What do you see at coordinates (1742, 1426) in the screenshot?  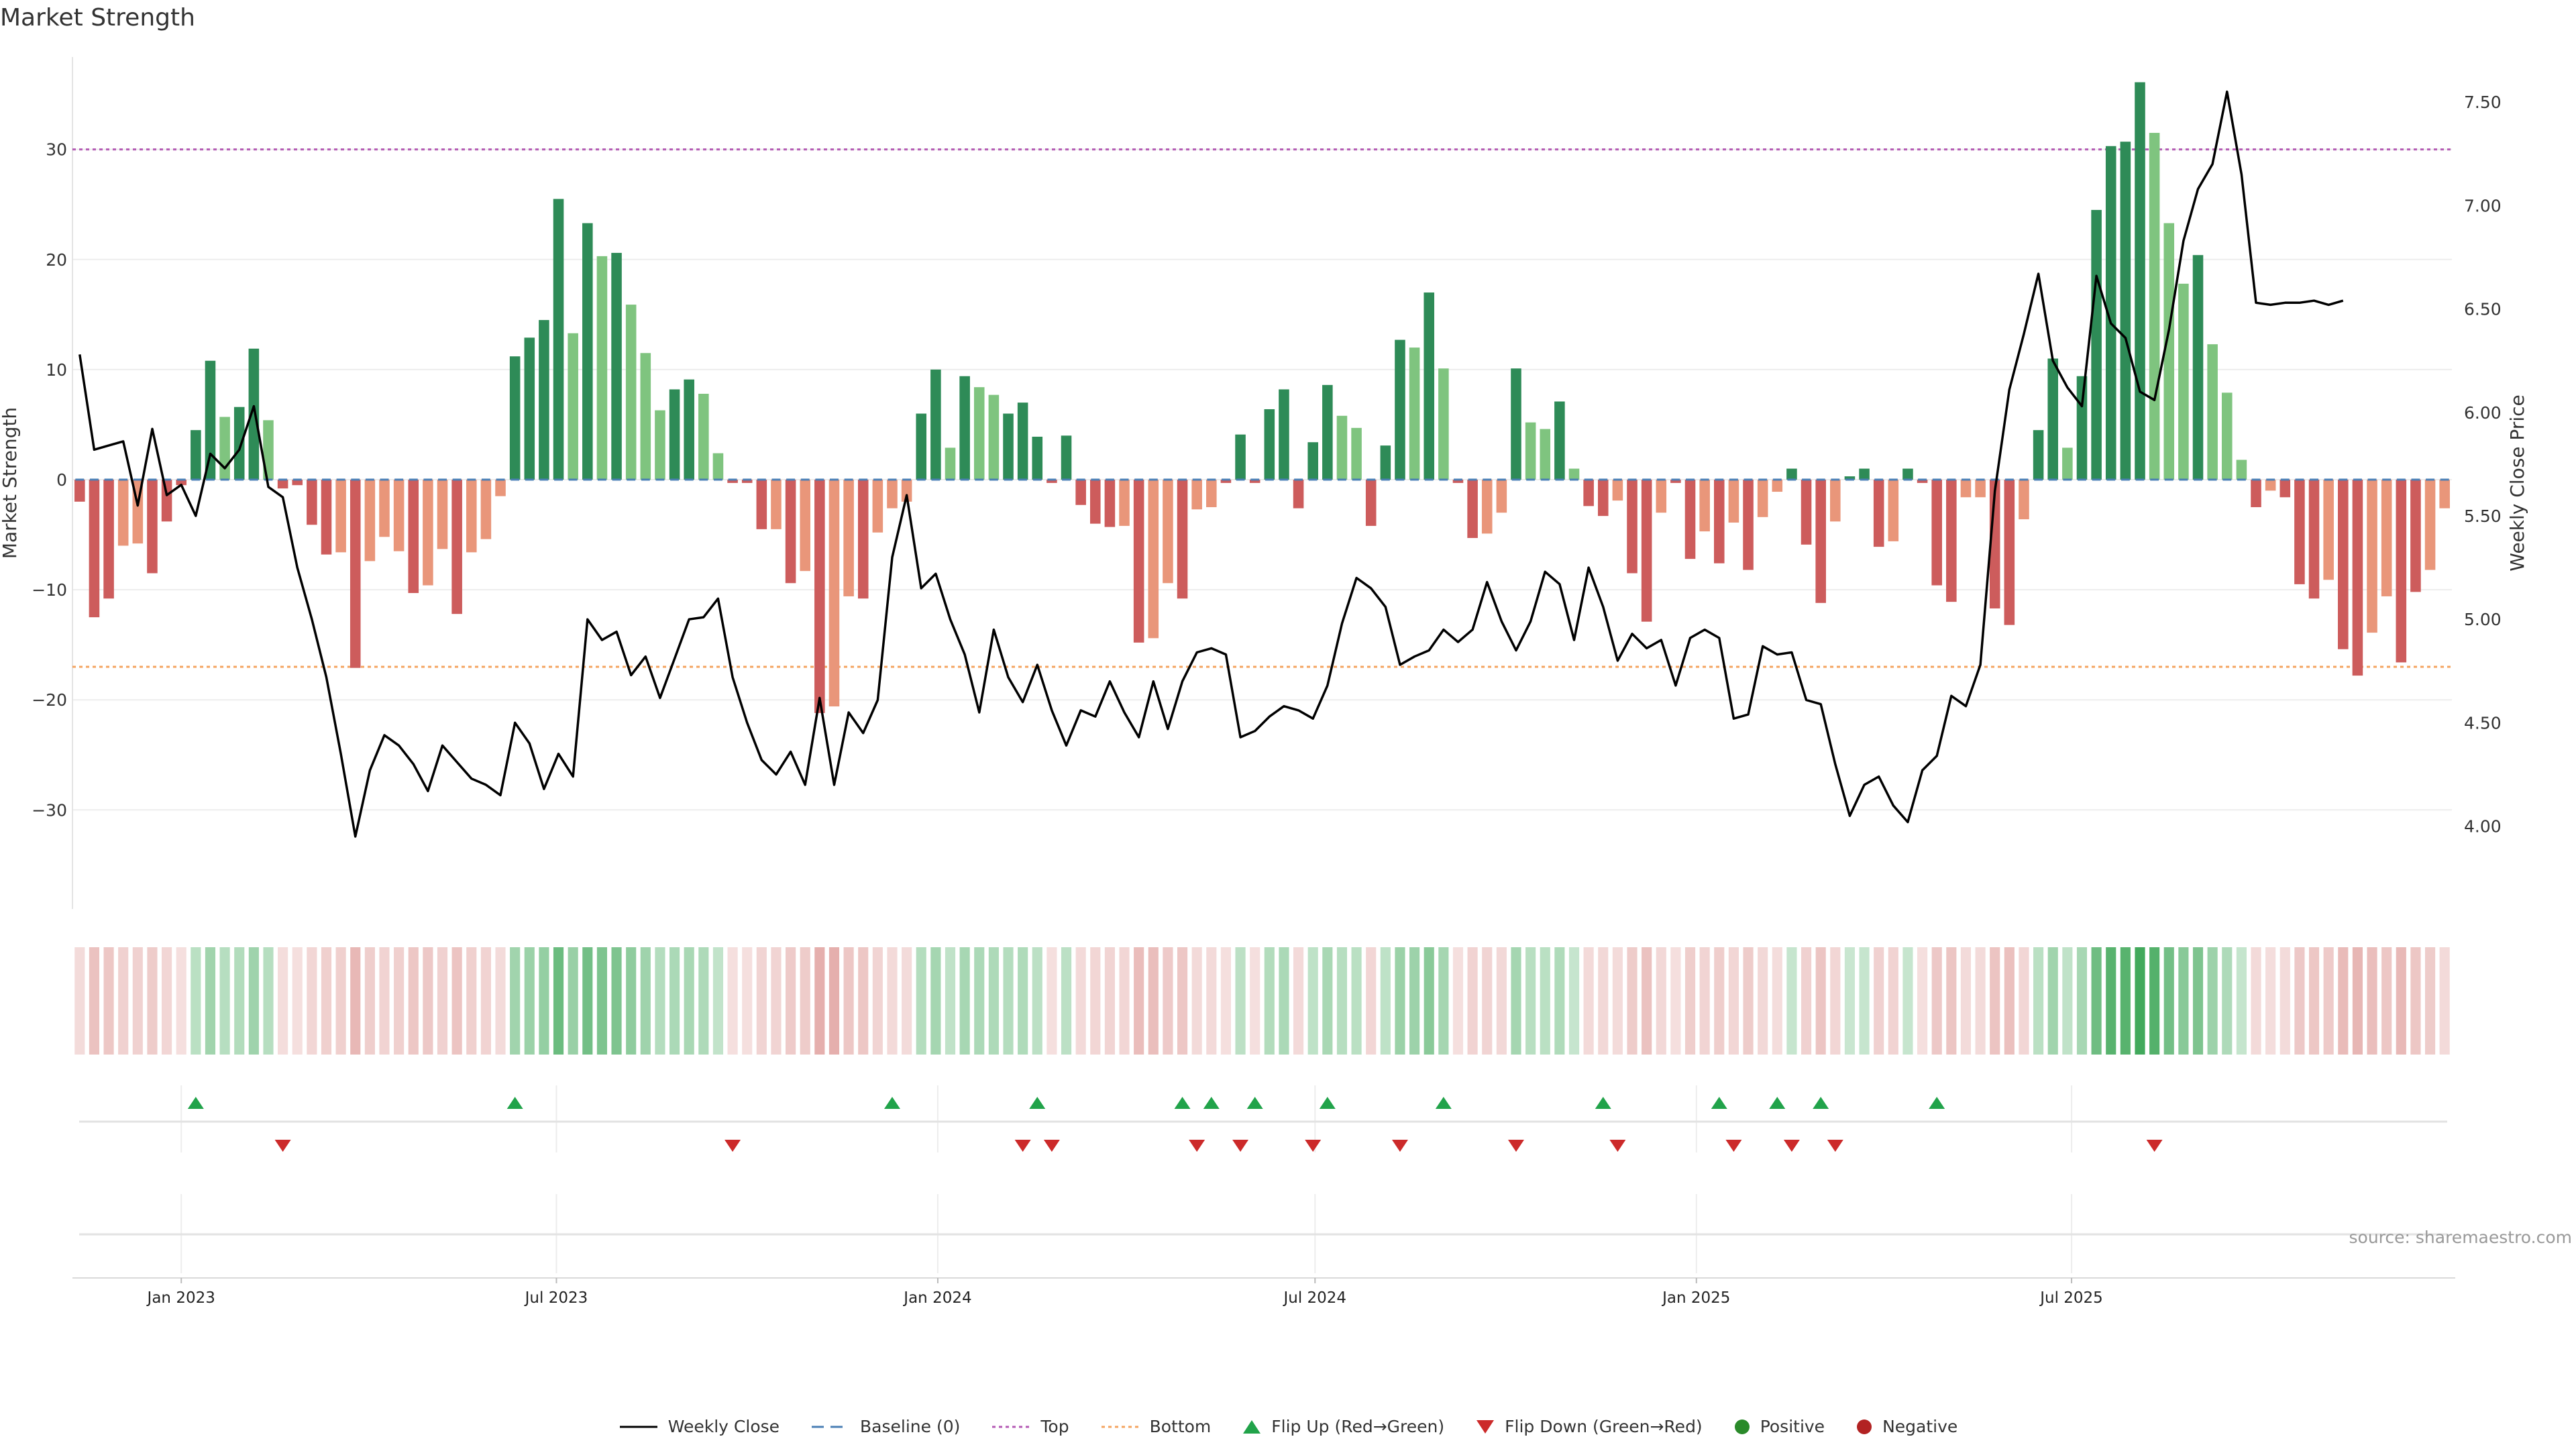 I see `positive-dot-icon` at bounding box center [1742, 1426].